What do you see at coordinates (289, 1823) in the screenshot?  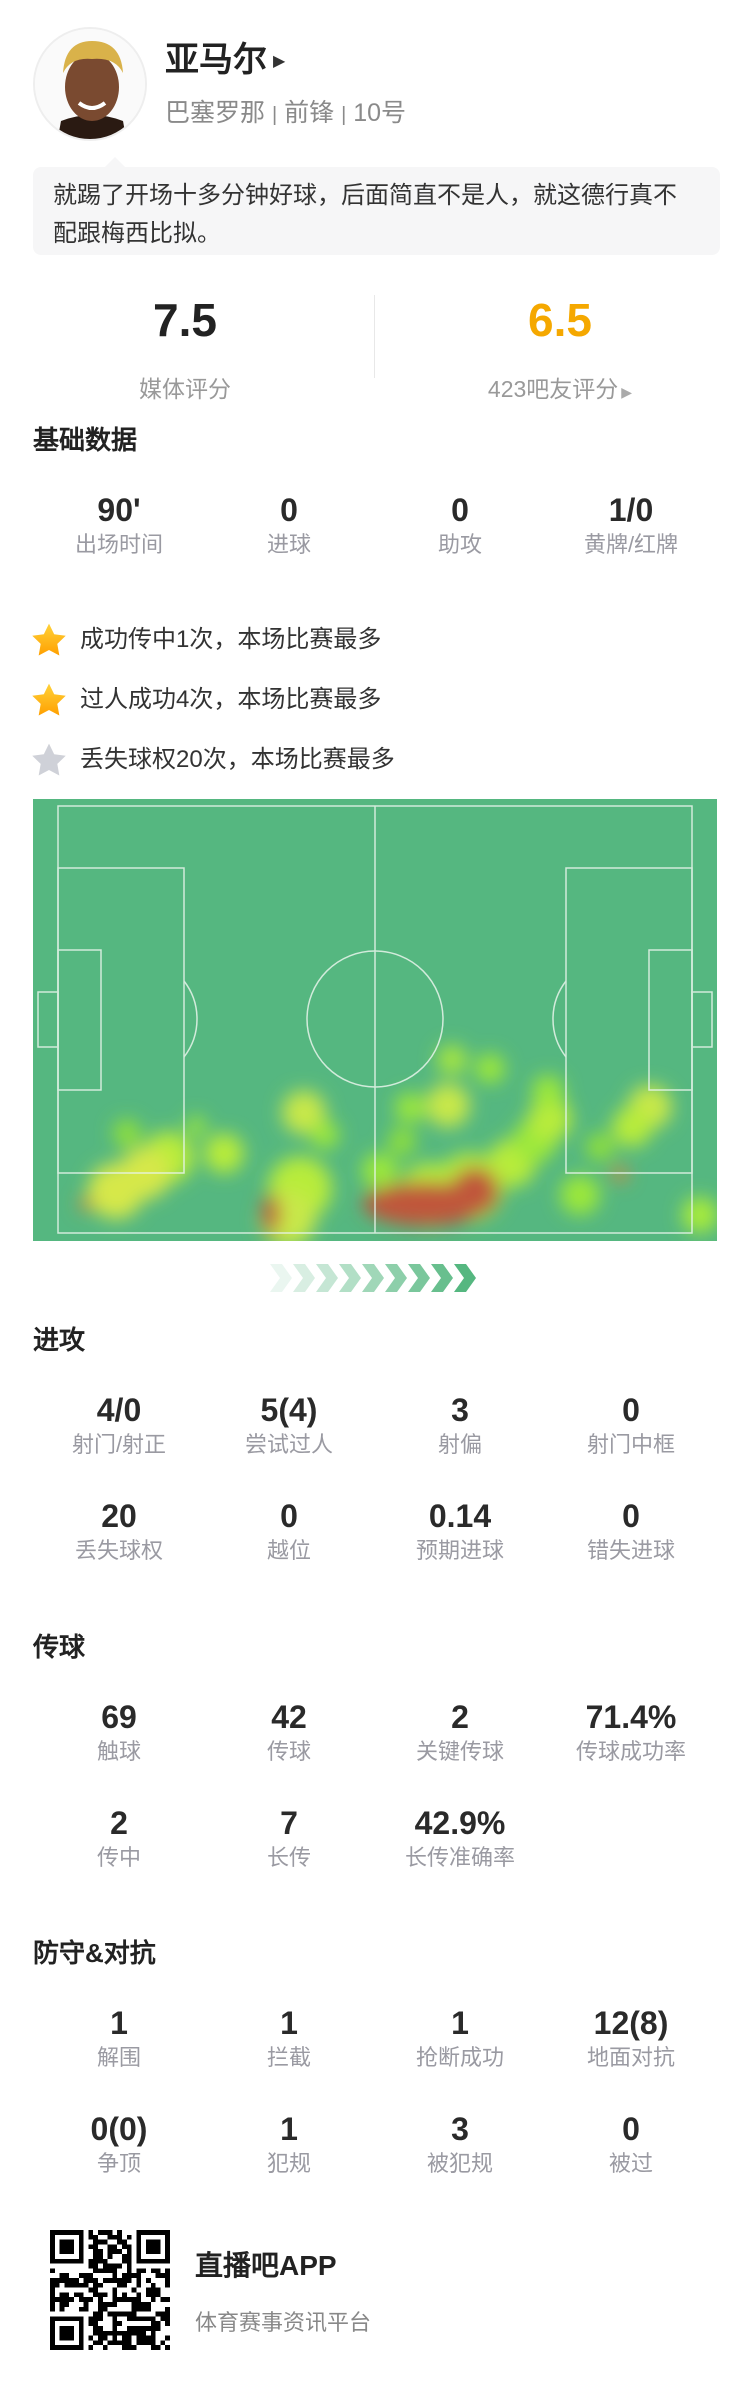 I see `stat-value: 7` at bounding box center [289, 1823].